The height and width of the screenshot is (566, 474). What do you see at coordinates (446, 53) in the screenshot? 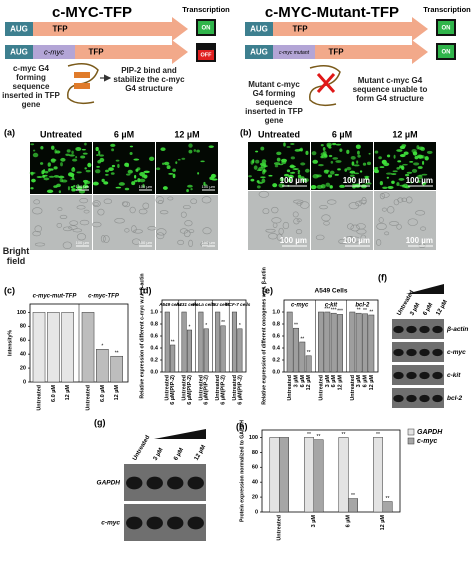
I see `on-label: ON` at bounding box center [446, 53].